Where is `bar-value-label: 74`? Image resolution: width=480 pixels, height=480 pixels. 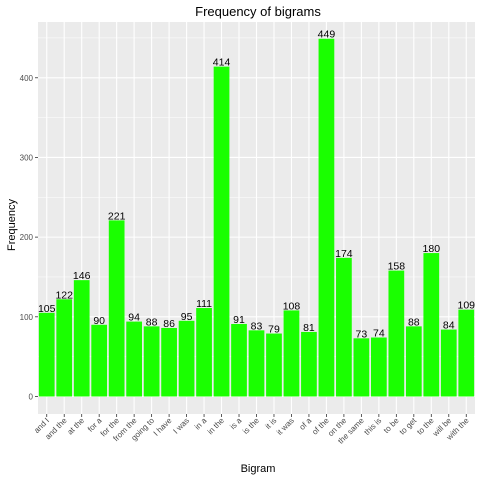
bar-value-label: 74 is located at coordinates (379, 334).